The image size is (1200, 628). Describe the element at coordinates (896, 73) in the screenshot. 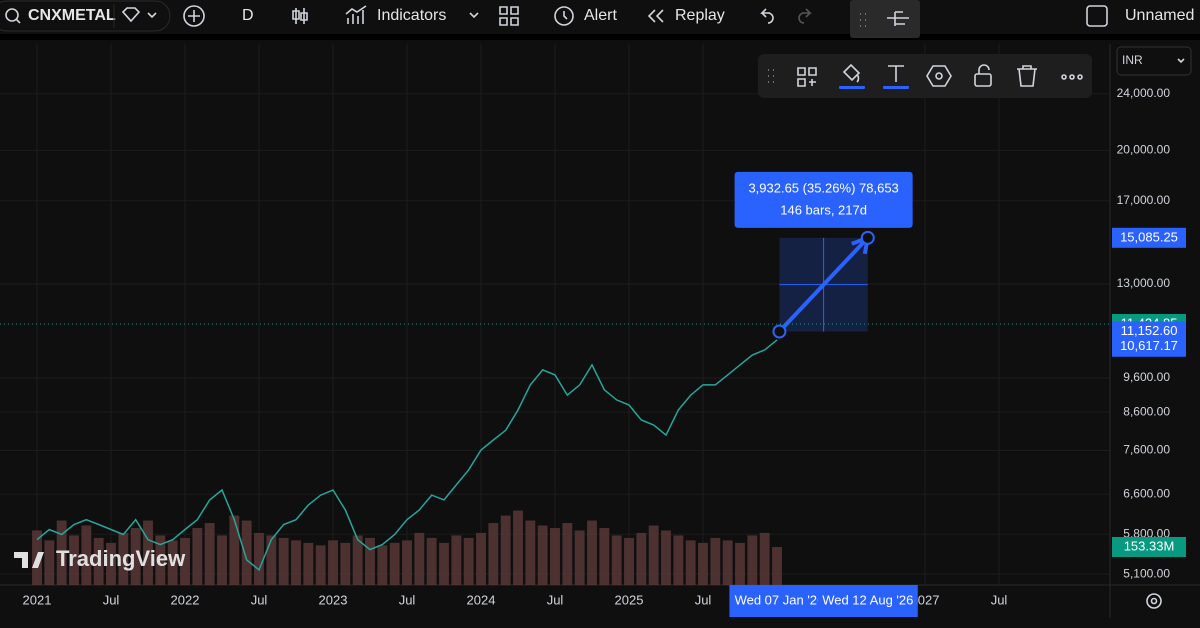

I see `text-color` at that location.